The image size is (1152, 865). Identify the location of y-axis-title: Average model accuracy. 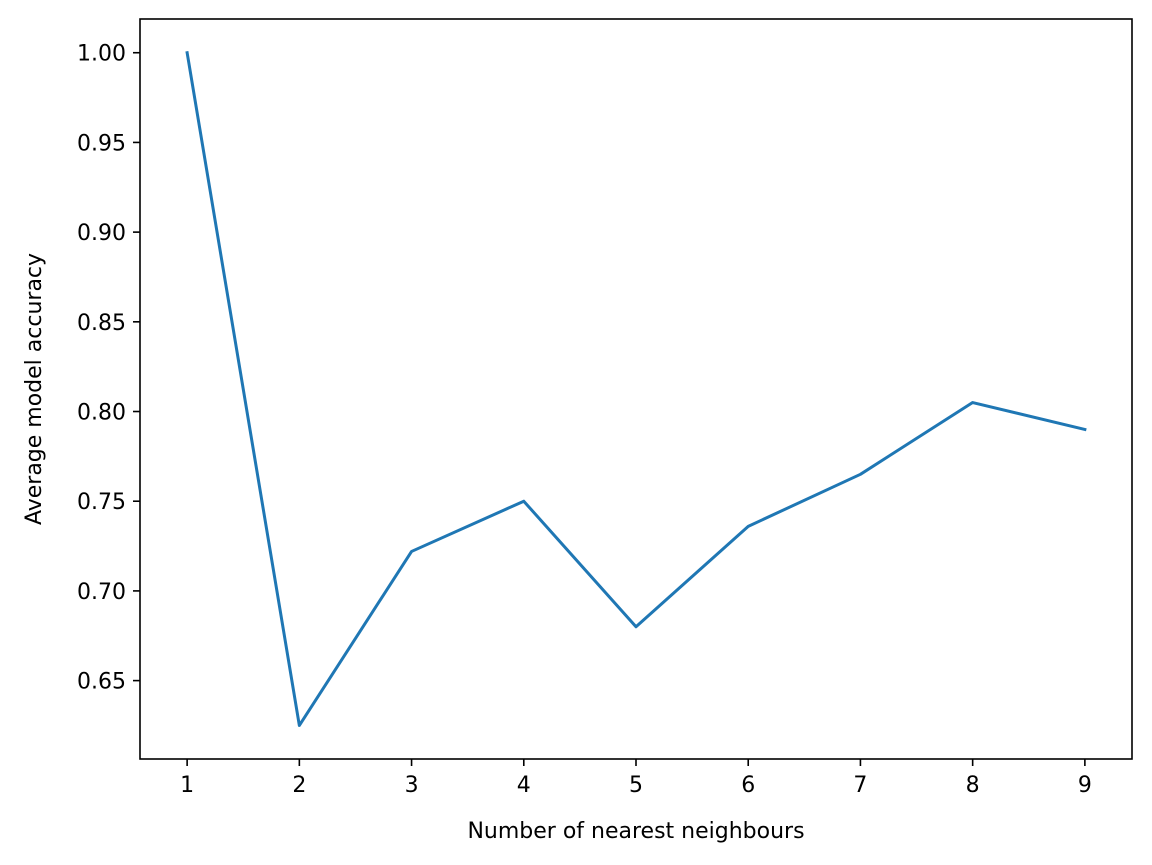
(34, 389).